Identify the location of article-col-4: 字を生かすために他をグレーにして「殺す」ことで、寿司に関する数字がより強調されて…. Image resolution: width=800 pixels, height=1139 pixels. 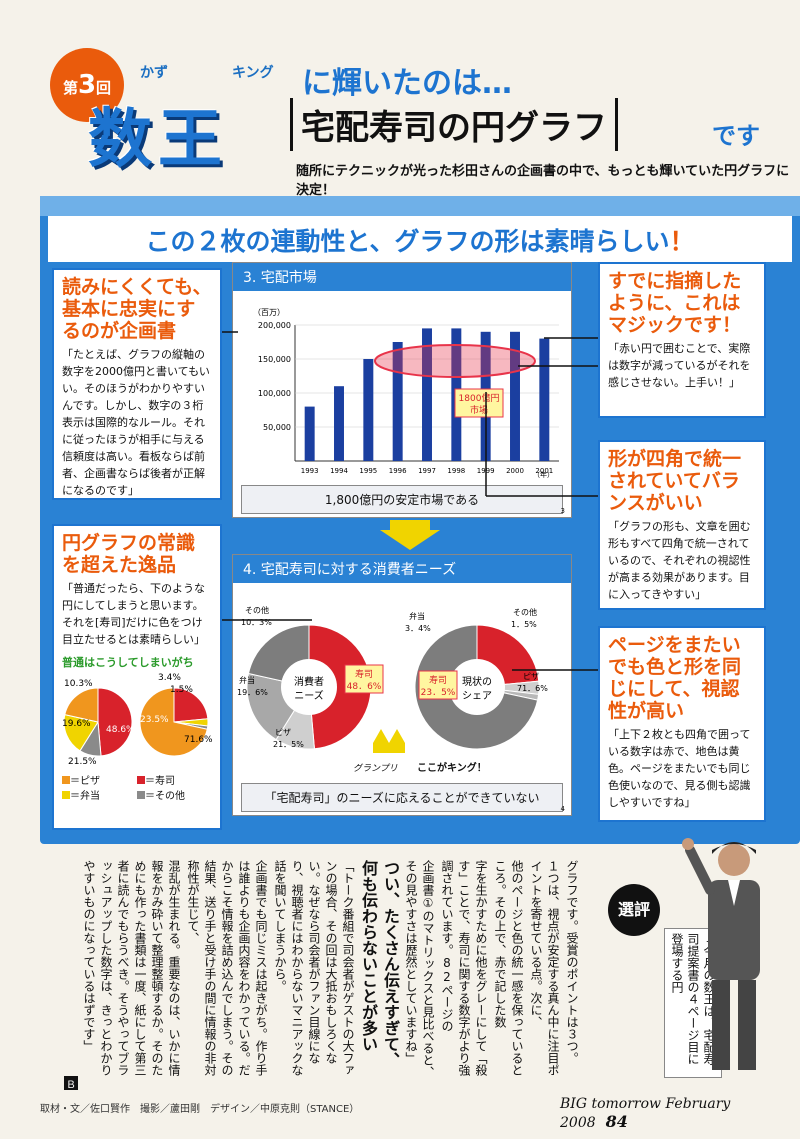
(464, 968).